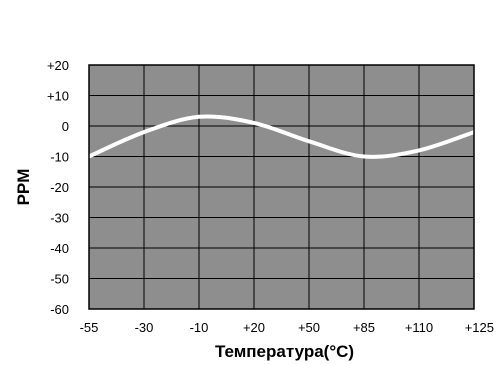 The image size is (496, 365). Describe the element at coordinates (59, 309) in the screenshot. I see `y-tick-label: -60` at that location.